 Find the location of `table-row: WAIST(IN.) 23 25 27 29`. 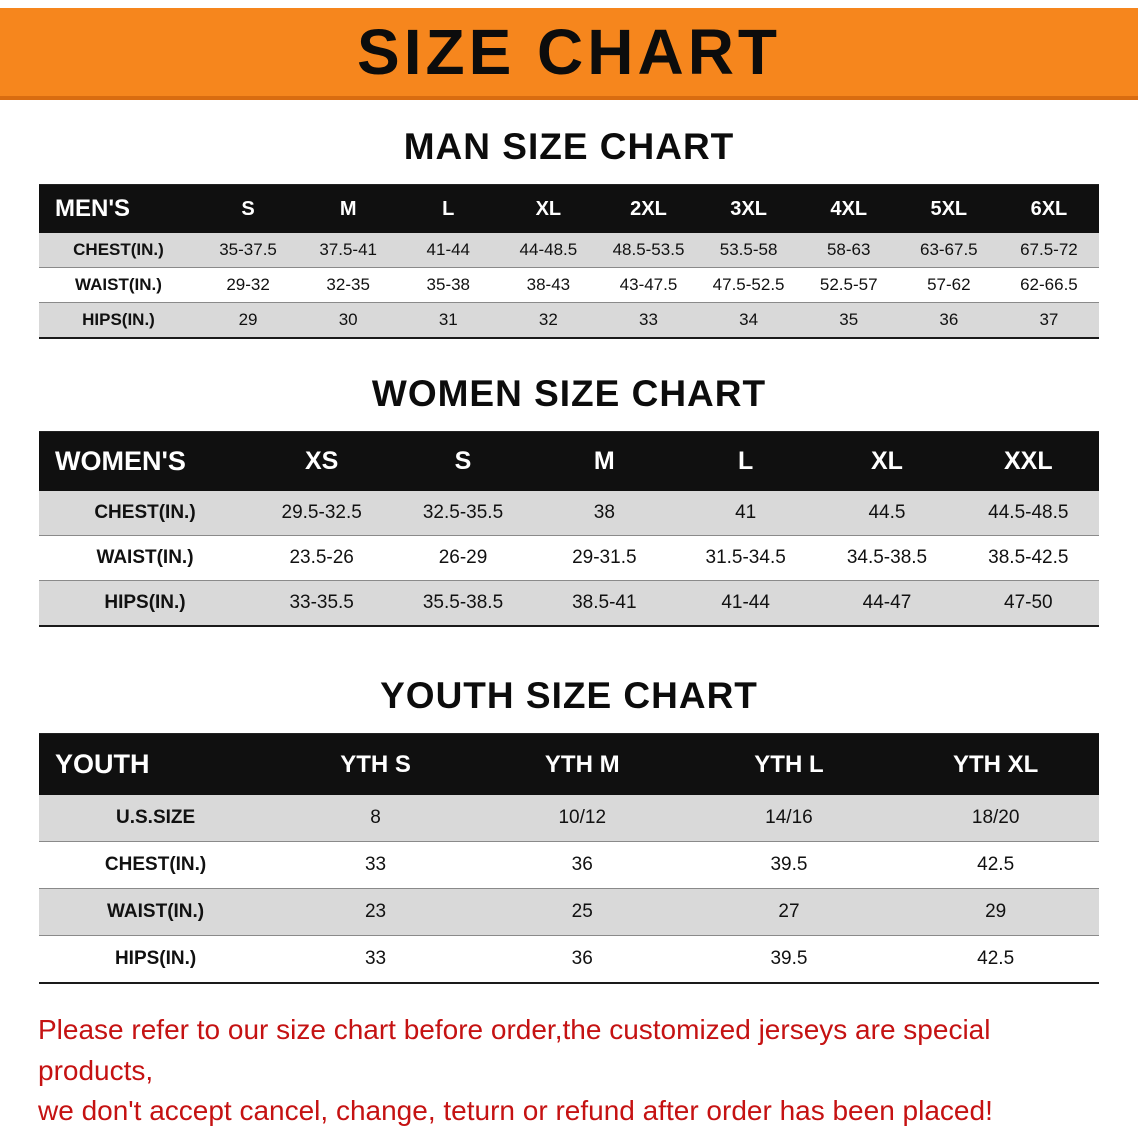

table-row: WAIST(IN.) 23 25 27 29 is located at coordinates (569, 912).